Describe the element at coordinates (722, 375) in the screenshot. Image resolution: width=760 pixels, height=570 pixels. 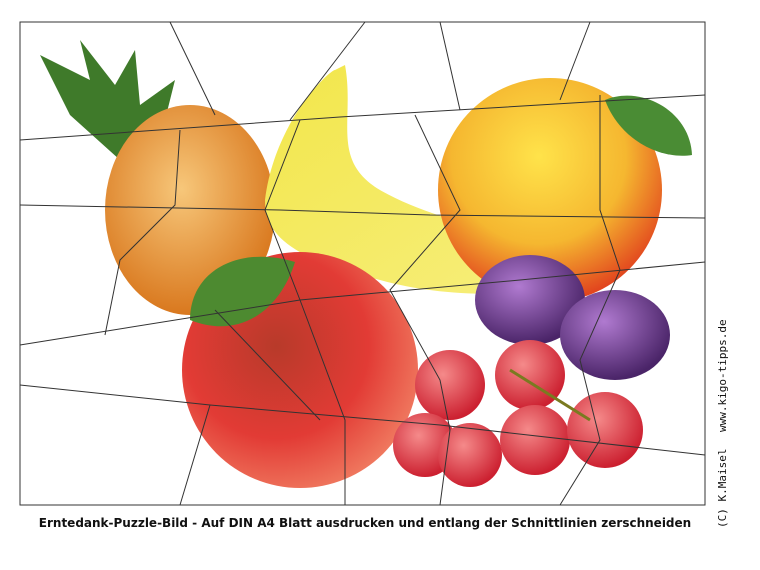
I see `credit-website: www.kigo-tipps.de` at that location.